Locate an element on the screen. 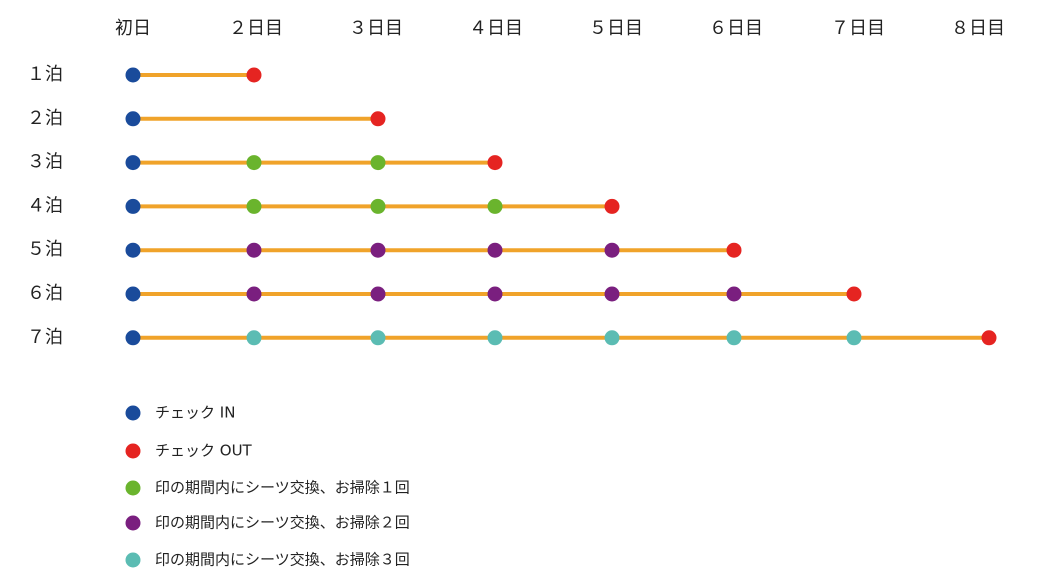 Image resolution: width=1040 pixels, height=585 pixels. row-label: ５泊 is located at coordinates (45, 249).